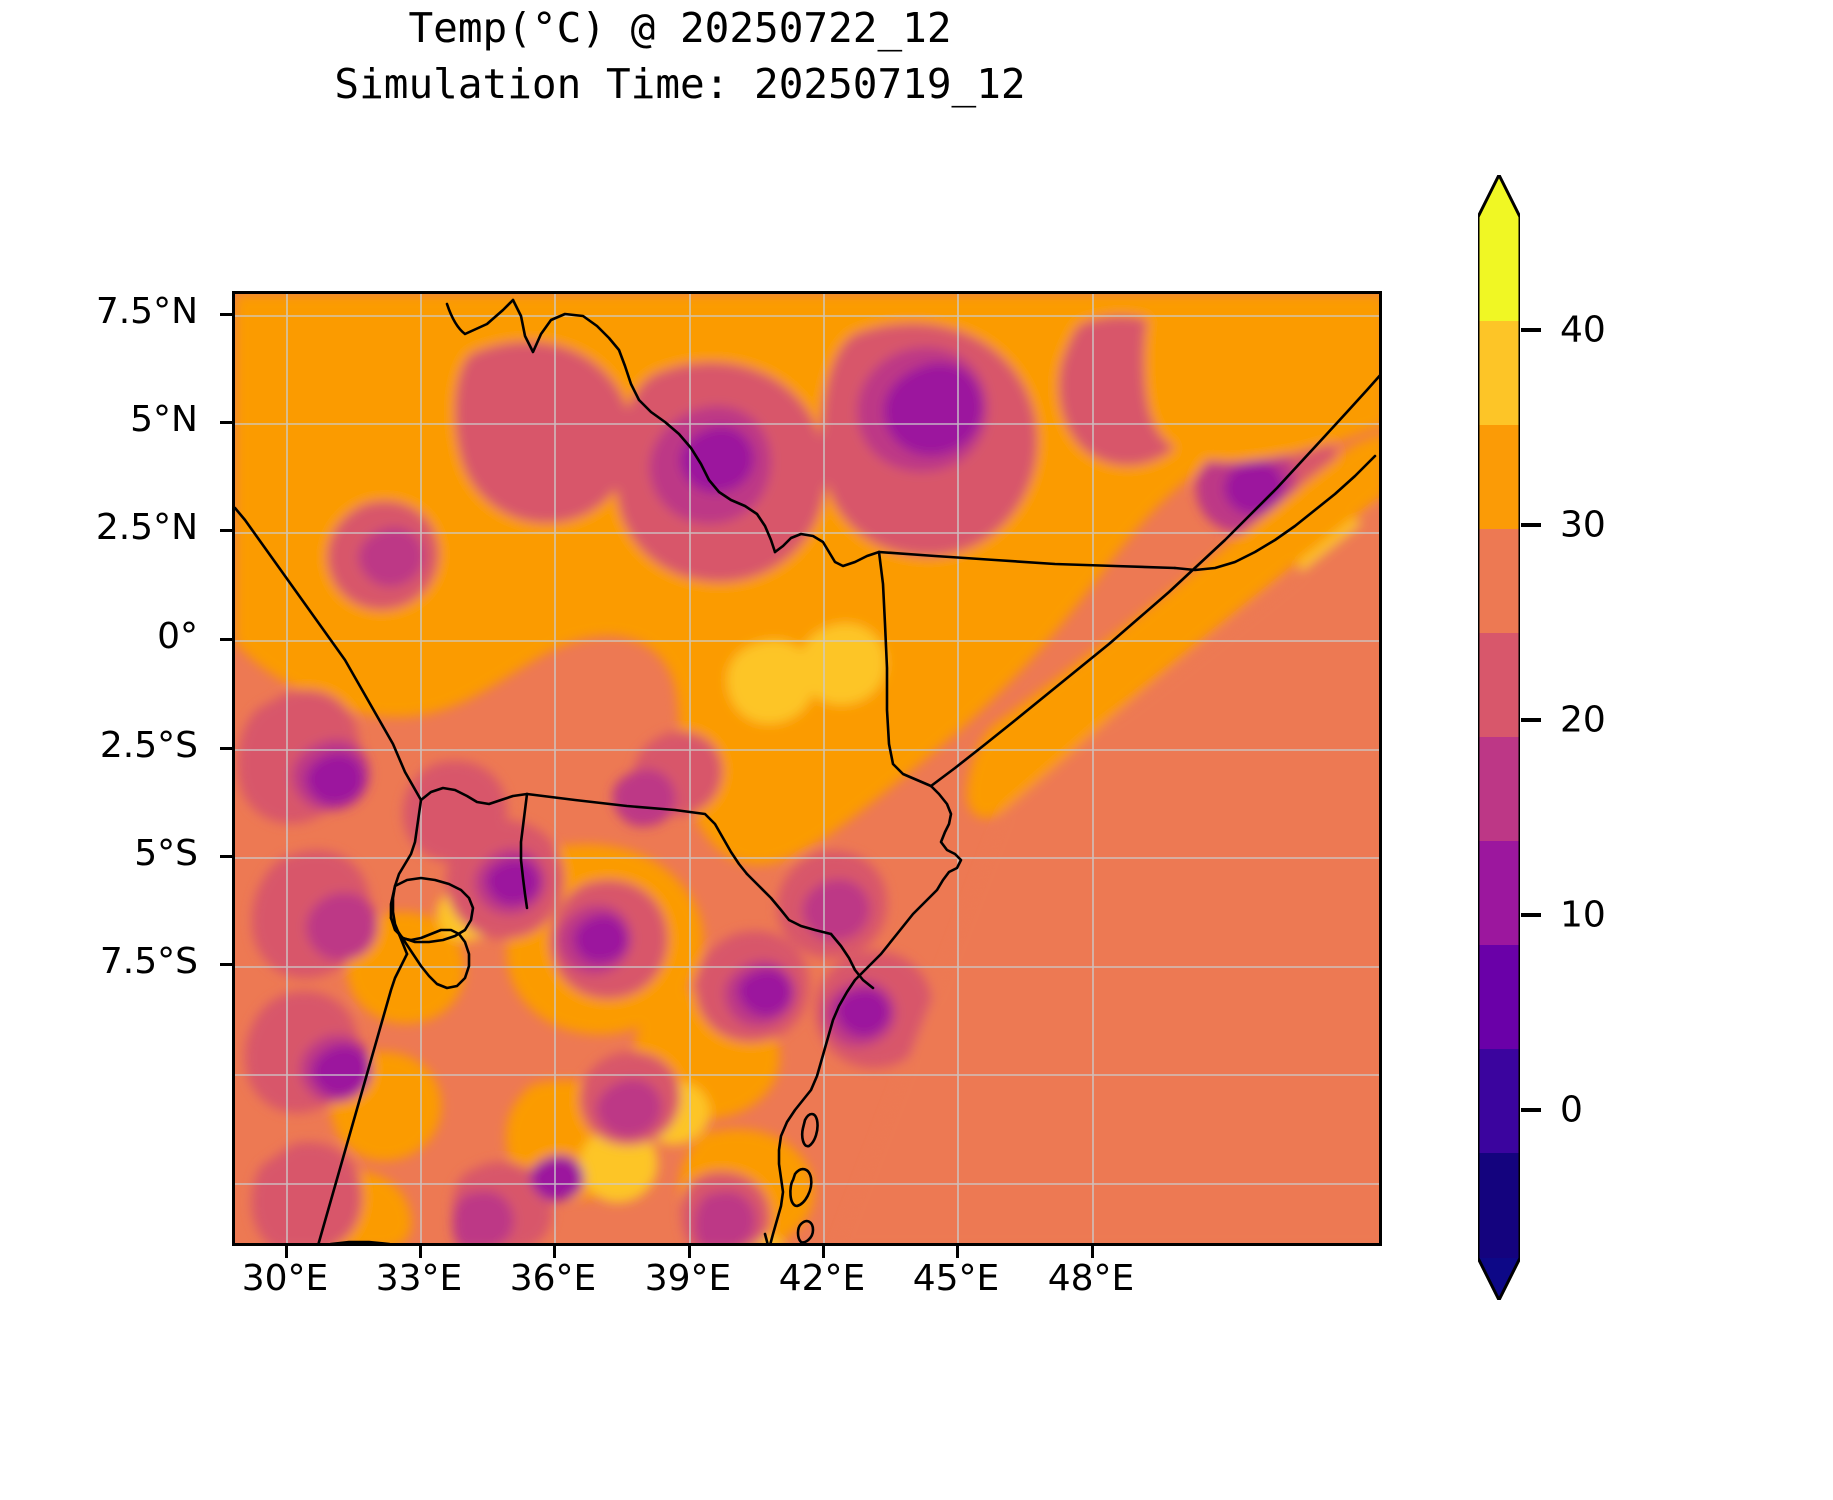  I want to click on x-tick-label-39e: 39°E, so click(688, 1278).